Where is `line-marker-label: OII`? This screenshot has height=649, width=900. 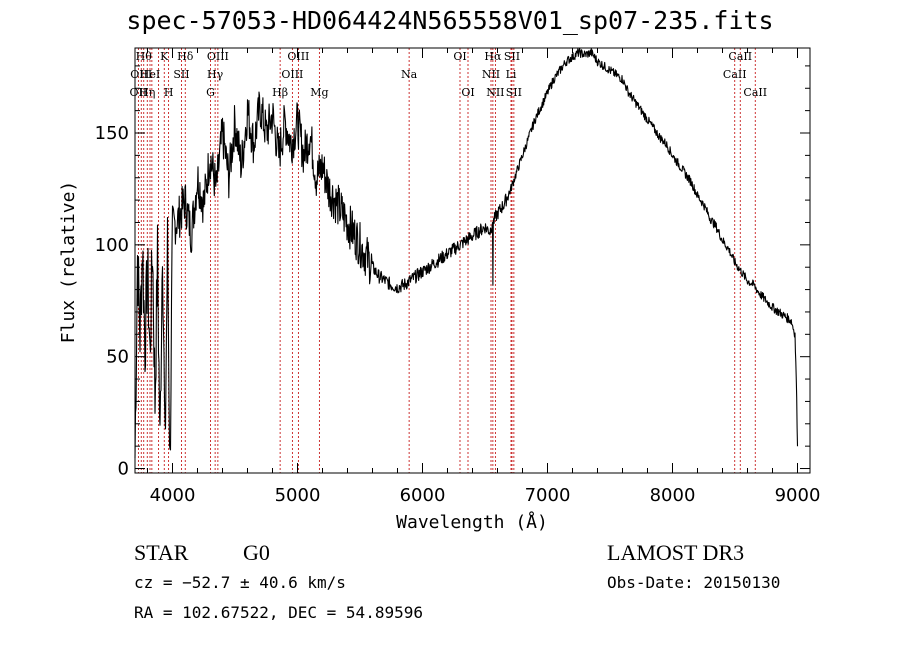
line-marker-label: OII is located at coordinates (139, 92).